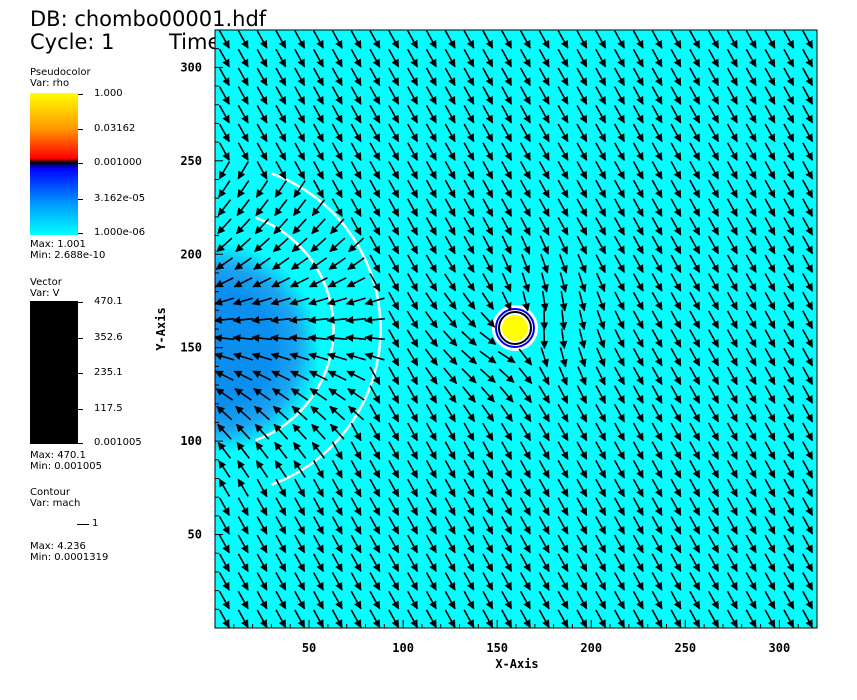 The height and width of the screenshot is (700, 857). What do you see at coordinates (108, 301) in the screenshot?
I see `vec-tick-label-0: 470.1` at bounding box center [108, 301].